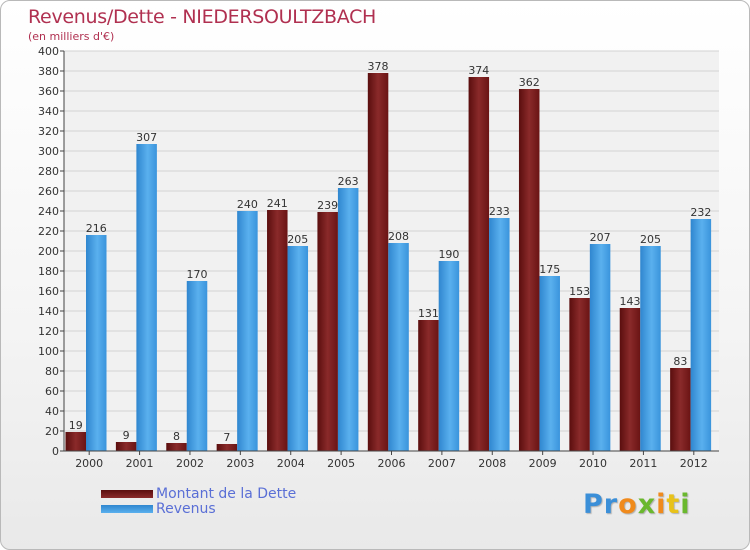 The image size is (750, 550). Describe the element at coordinates (96, 228) in the screenshot. I see `data-label-revenue-2000: 216` at that location.